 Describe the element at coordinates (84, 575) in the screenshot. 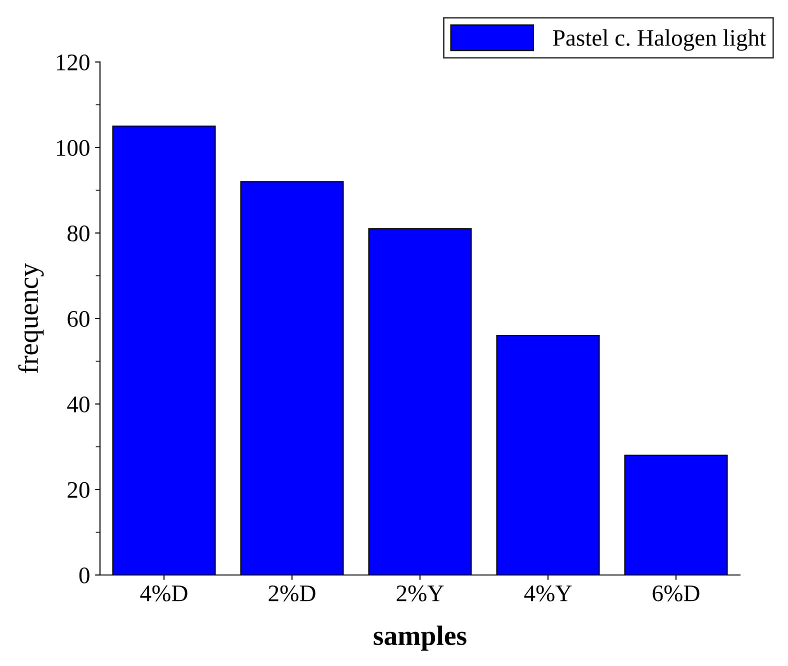

I see `y-tick-label: 0` at that location.